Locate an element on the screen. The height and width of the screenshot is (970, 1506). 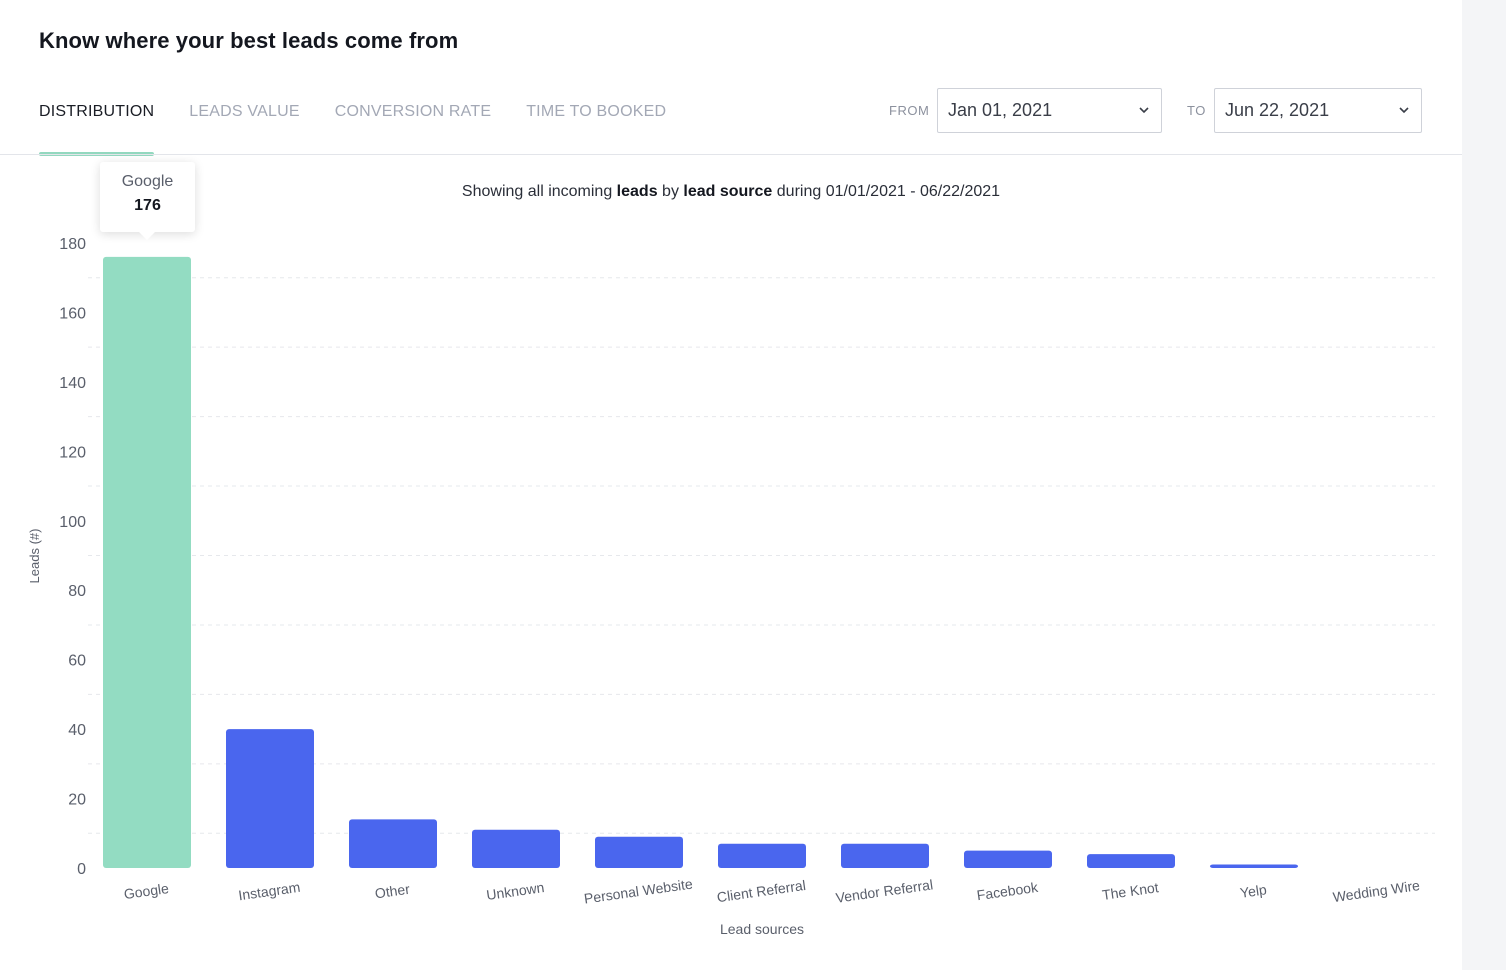
from-label: FROM is located at coordinates (909, 110).